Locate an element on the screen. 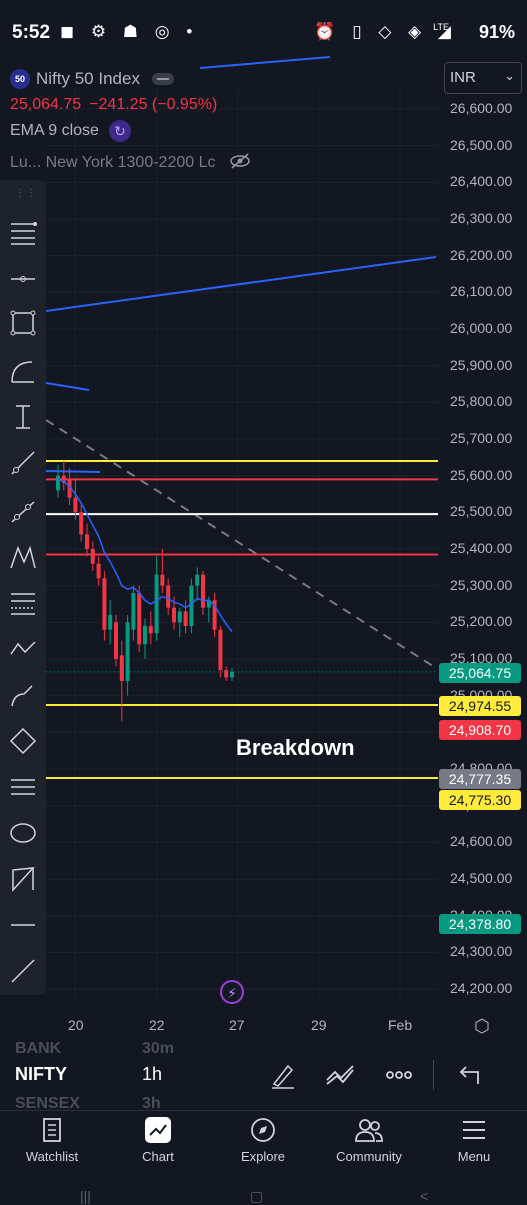 The image size is (527, 1205). last-price: 25,064.75 is located at coordinates (46, 104).